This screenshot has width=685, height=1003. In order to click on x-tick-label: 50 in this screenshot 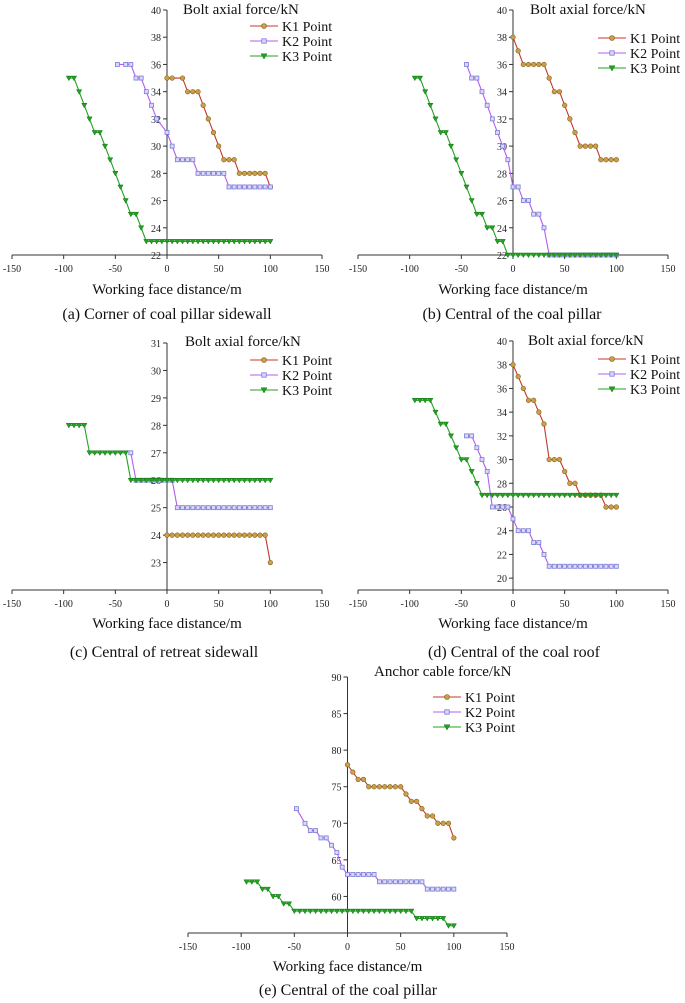, I will do `click(219, 604)`.